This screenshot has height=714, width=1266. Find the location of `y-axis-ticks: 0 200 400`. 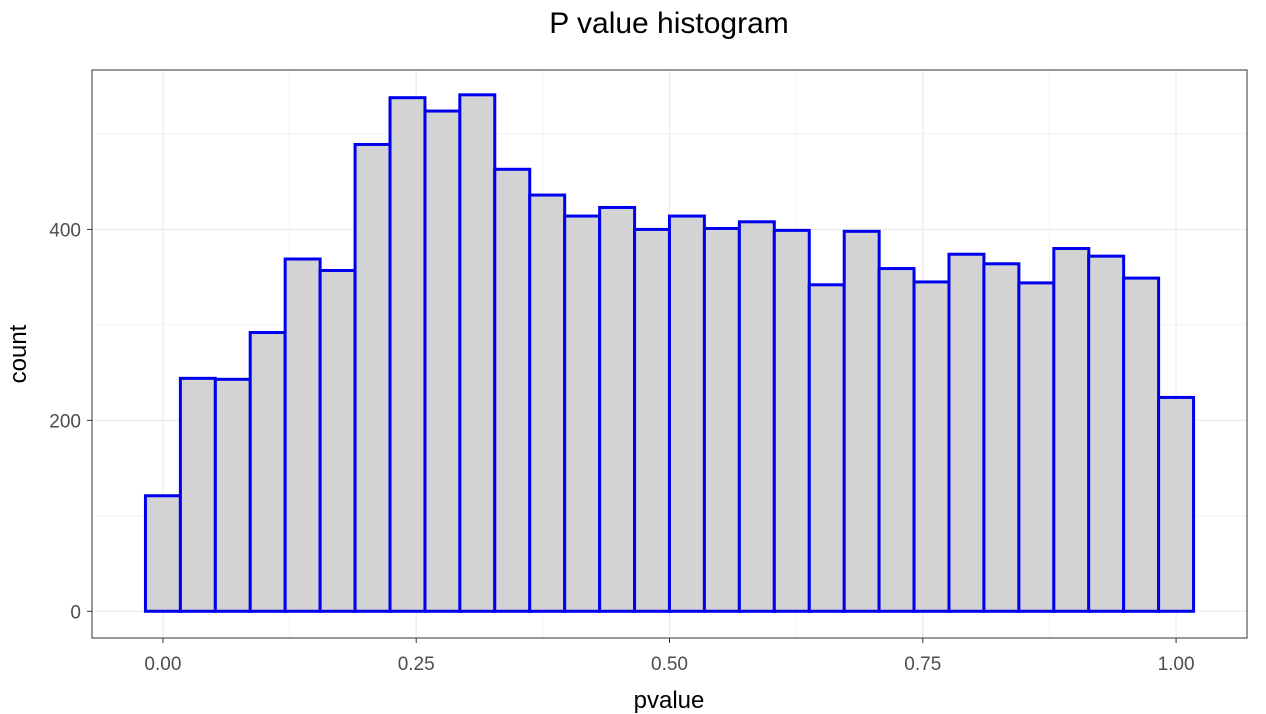

y-axis-ticks: 0 200 400 is located at coordinates (70, 421).